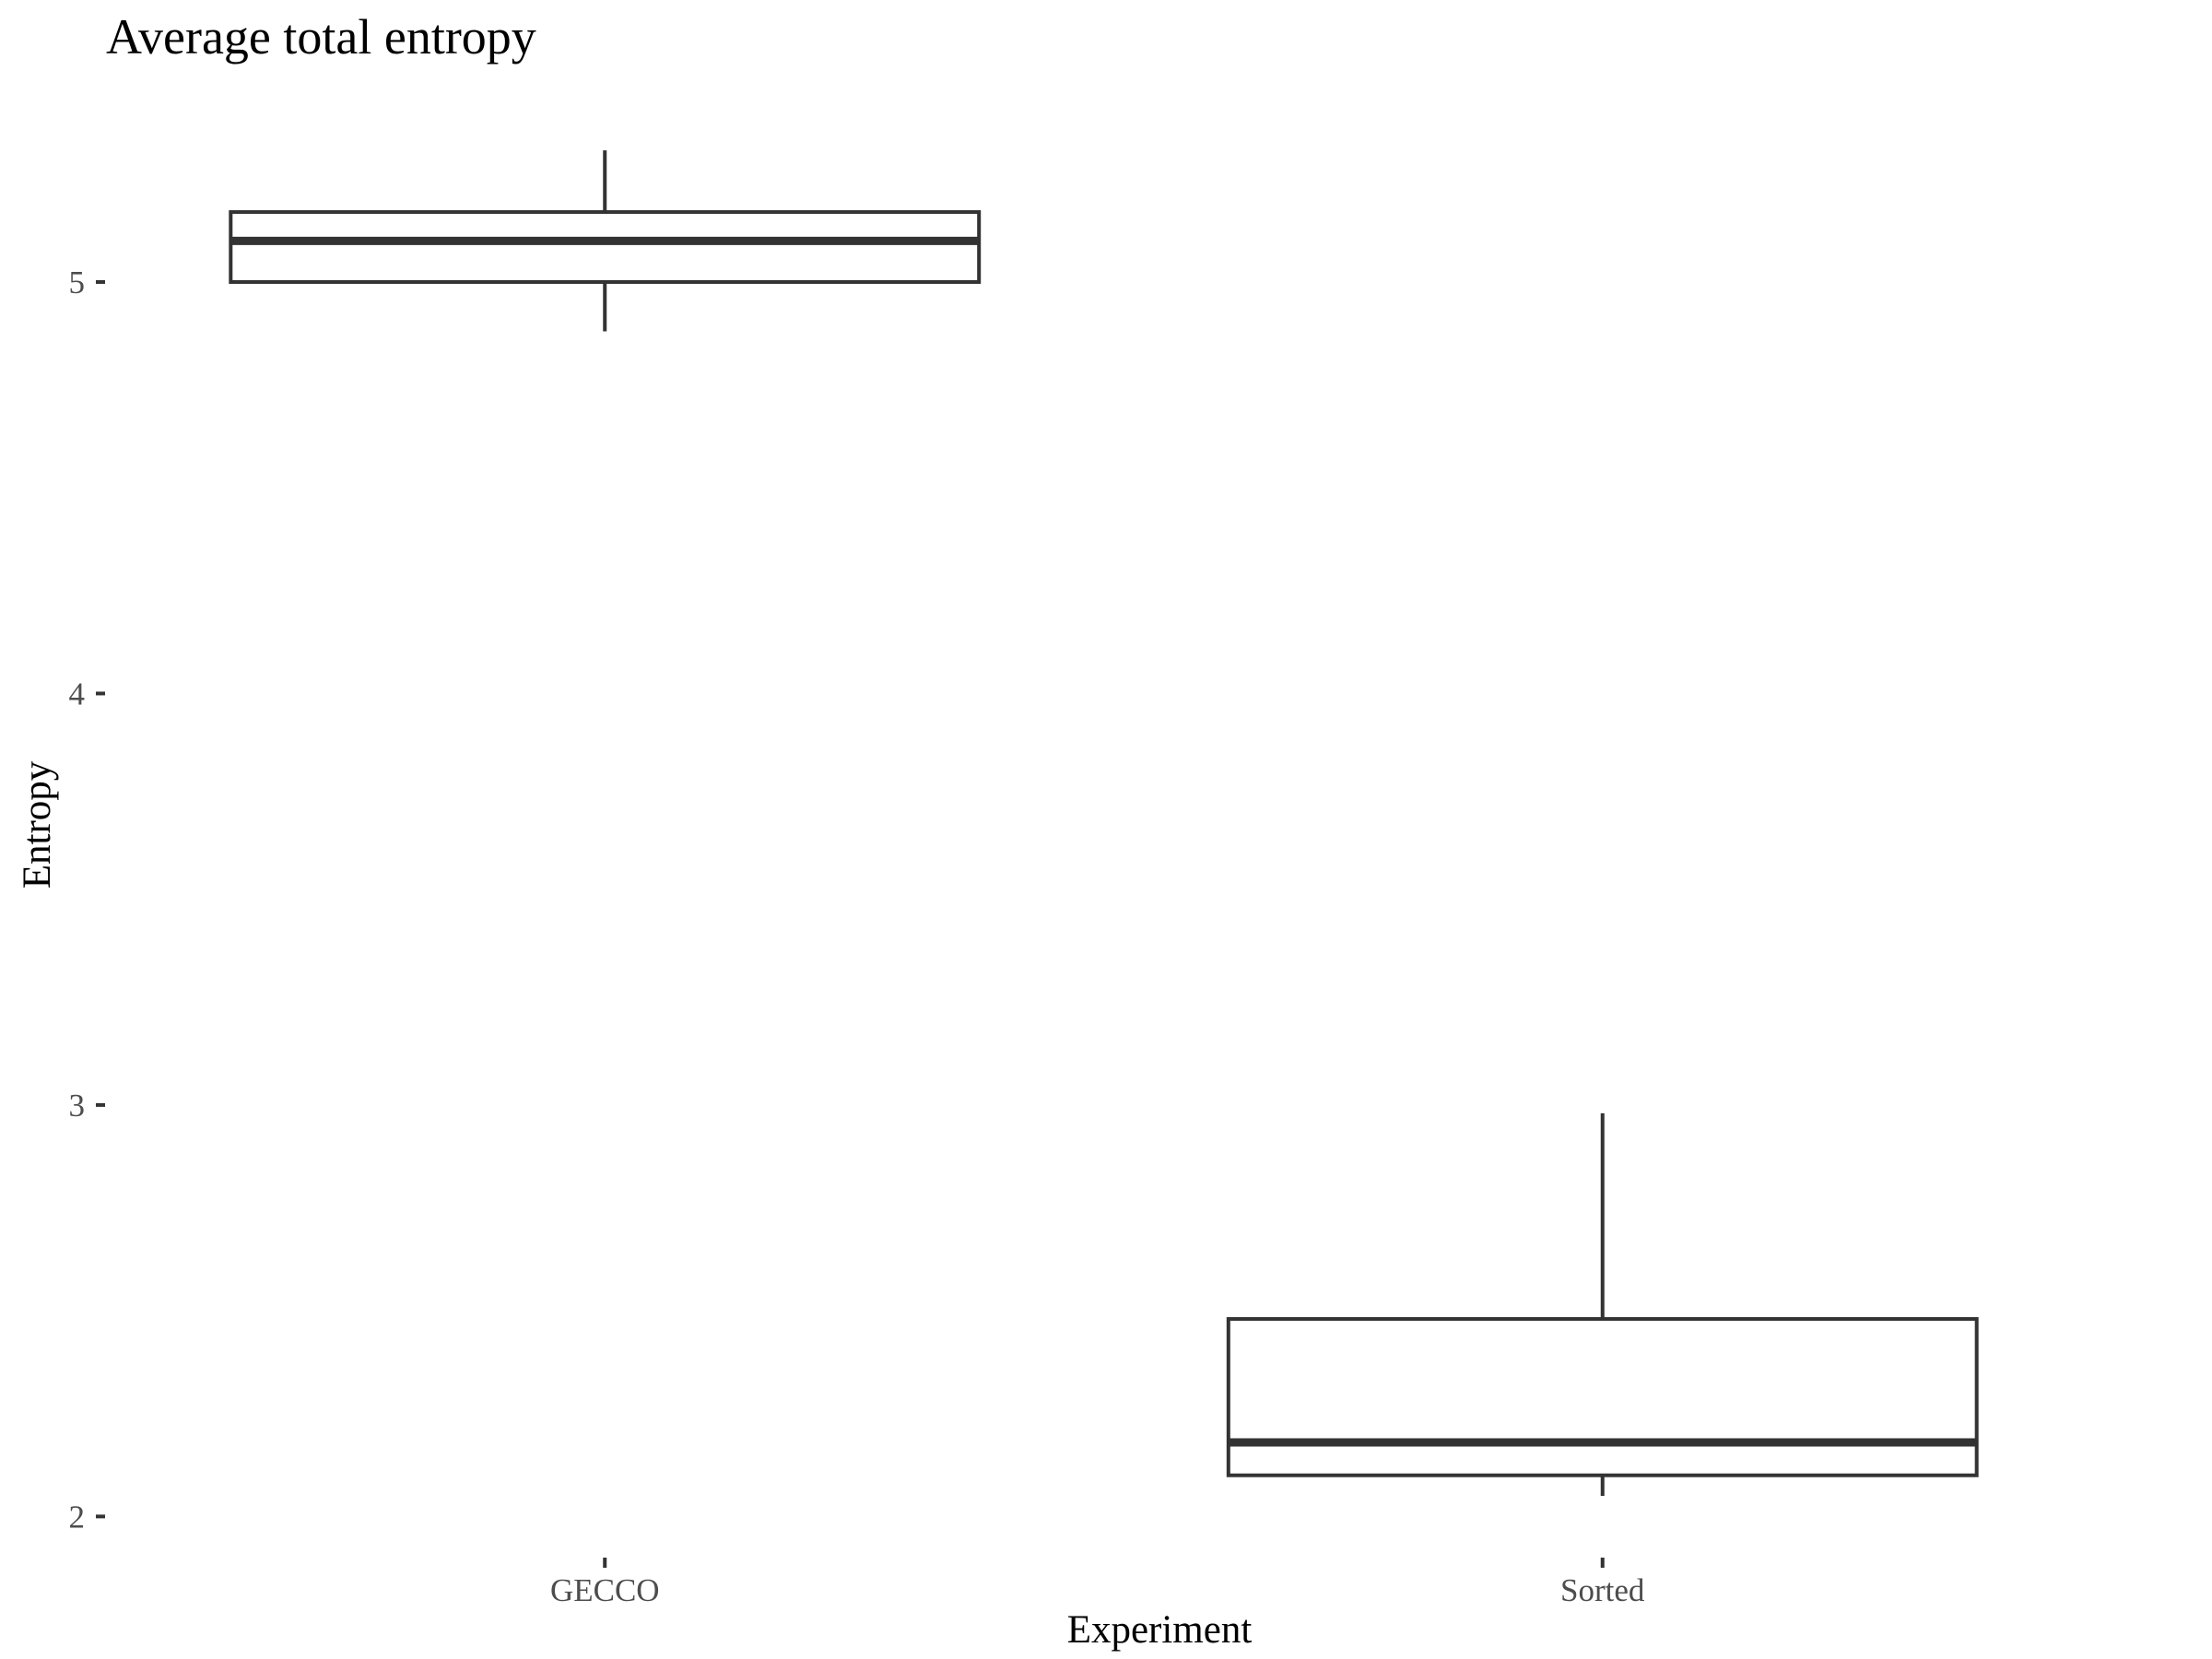  What do you see at coordinates (1602, 1304) in the screenshot?
I see `box-sorted` at bounding box center [1602, 1304].